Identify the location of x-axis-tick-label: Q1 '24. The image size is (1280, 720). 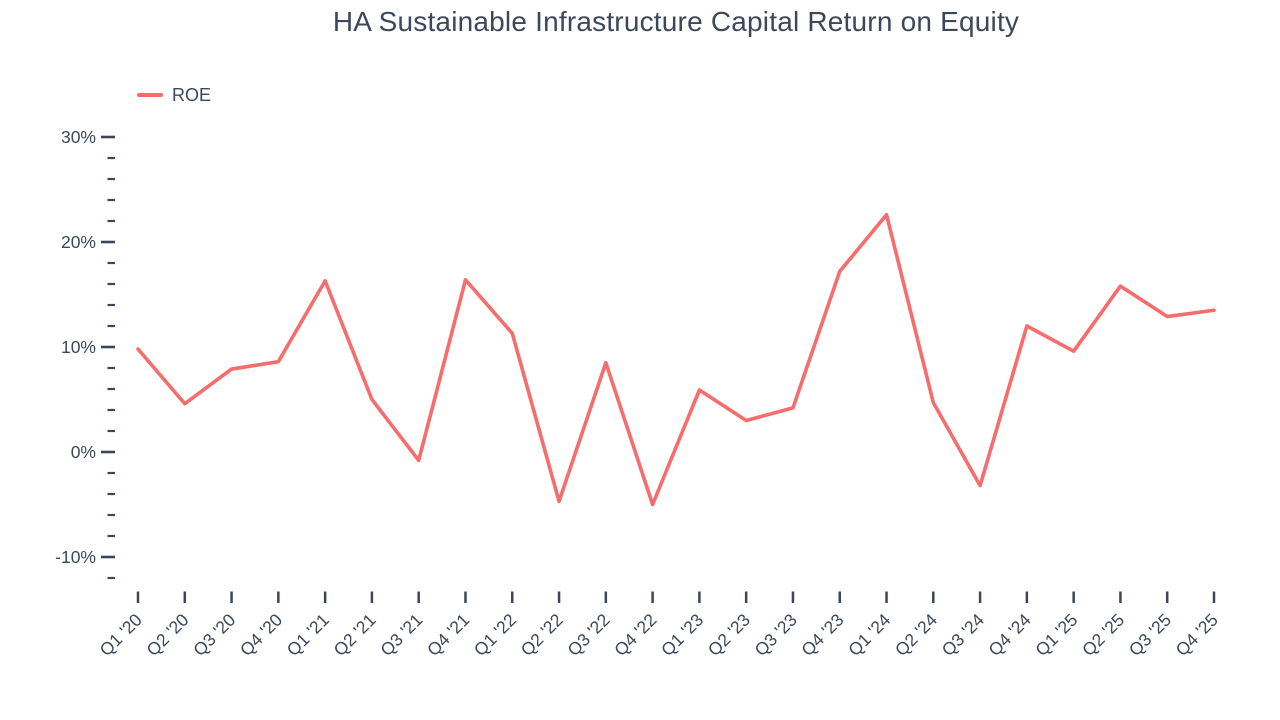
(869, 634).